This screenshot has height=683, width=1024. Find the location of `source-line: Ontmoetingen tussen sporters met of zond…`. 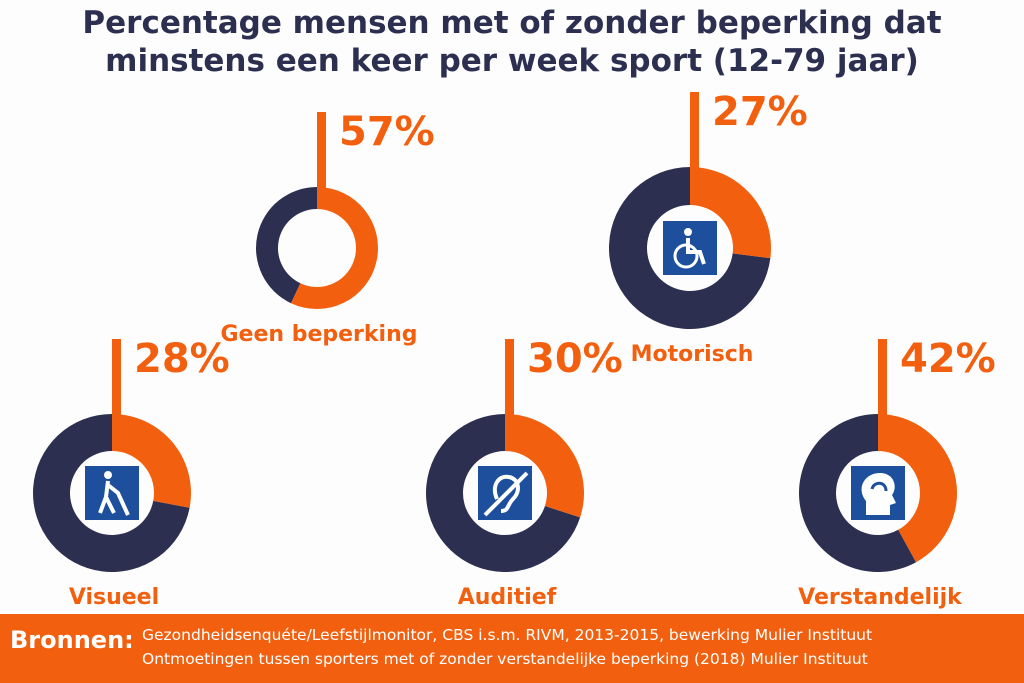

source-line: Ontmoetingen tussen sporters met of zond… is located at coordinates (505, 659).